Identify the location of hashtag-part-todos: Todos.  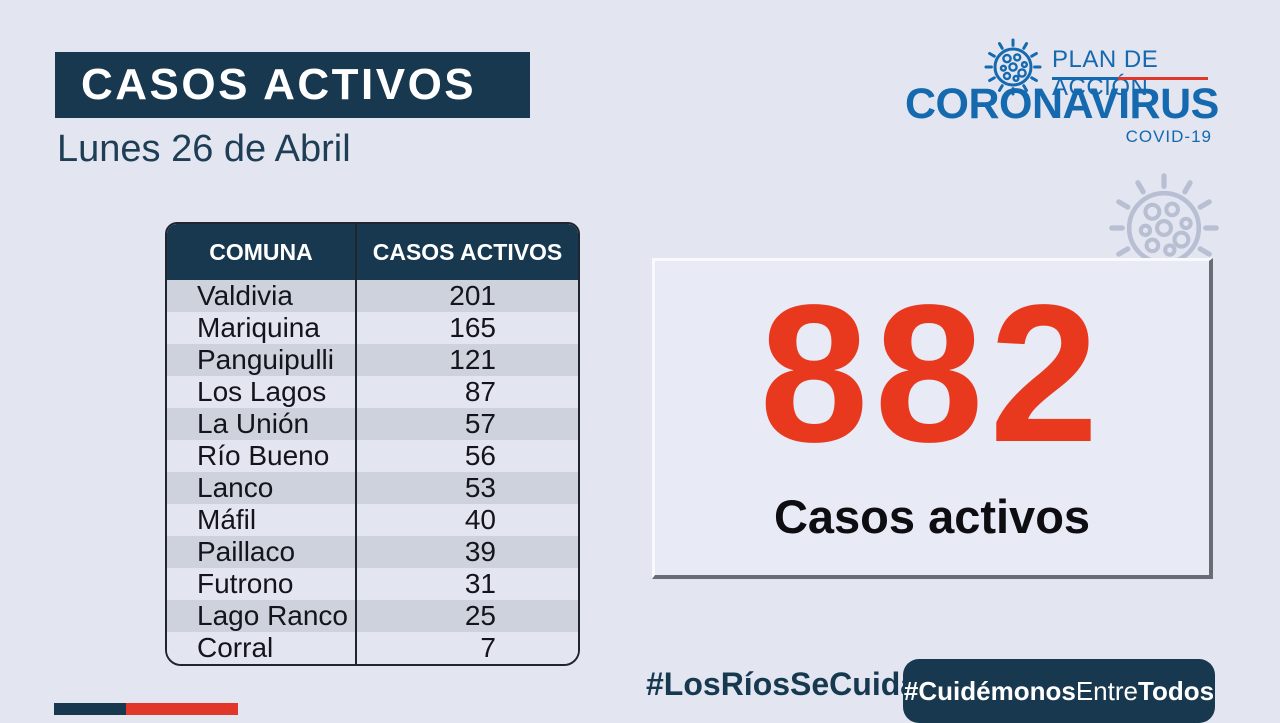
(1176, 690).